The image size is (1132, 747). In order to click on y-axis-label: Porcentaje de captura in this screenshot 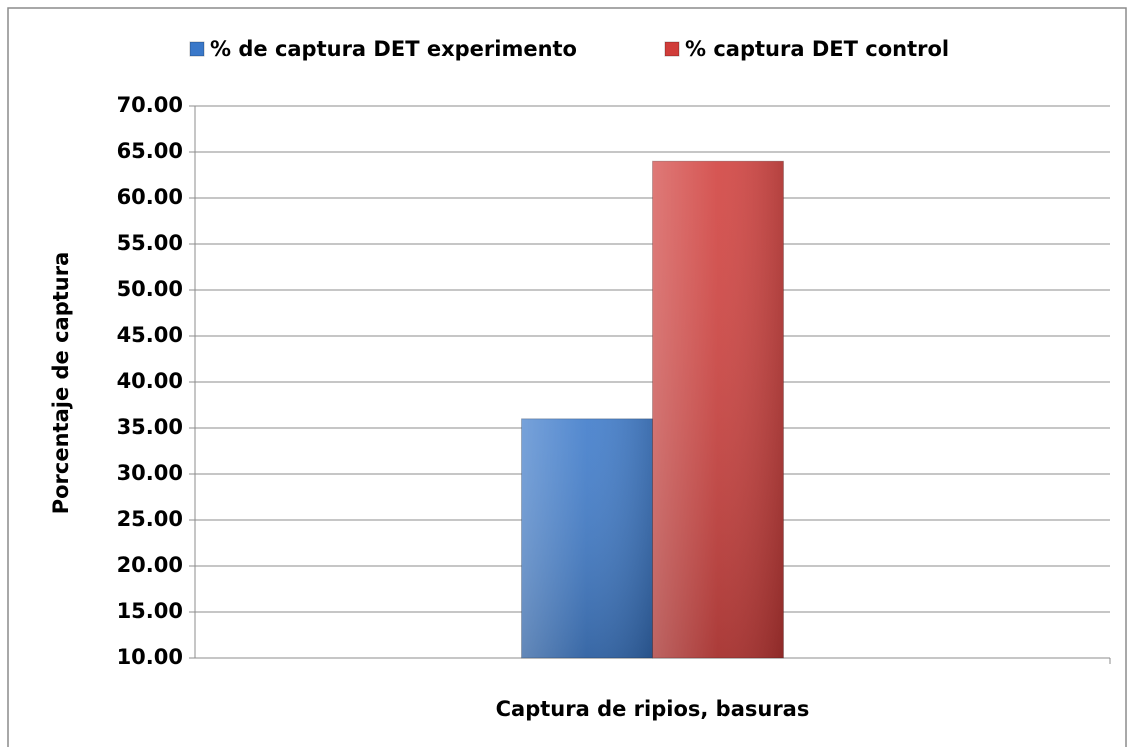, I will do `click(61, 383)`.